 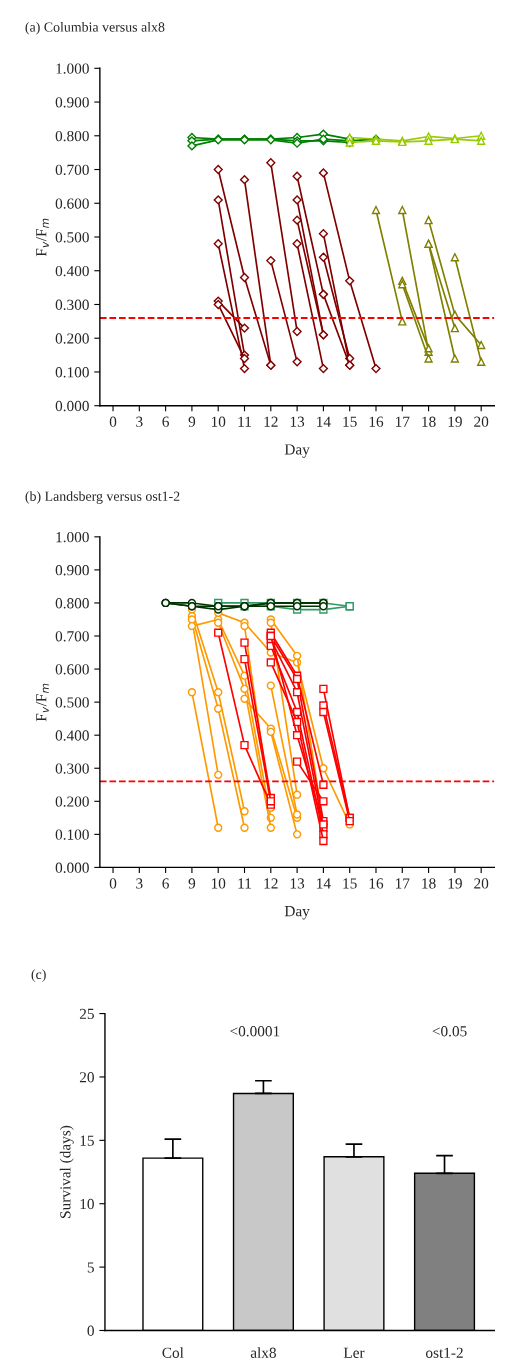 What do you see at coordinates (102, 497) in the screenshot?
I see `chart-title: (b) Landsberg versus ost1-2` at bounding box center [102, 497].